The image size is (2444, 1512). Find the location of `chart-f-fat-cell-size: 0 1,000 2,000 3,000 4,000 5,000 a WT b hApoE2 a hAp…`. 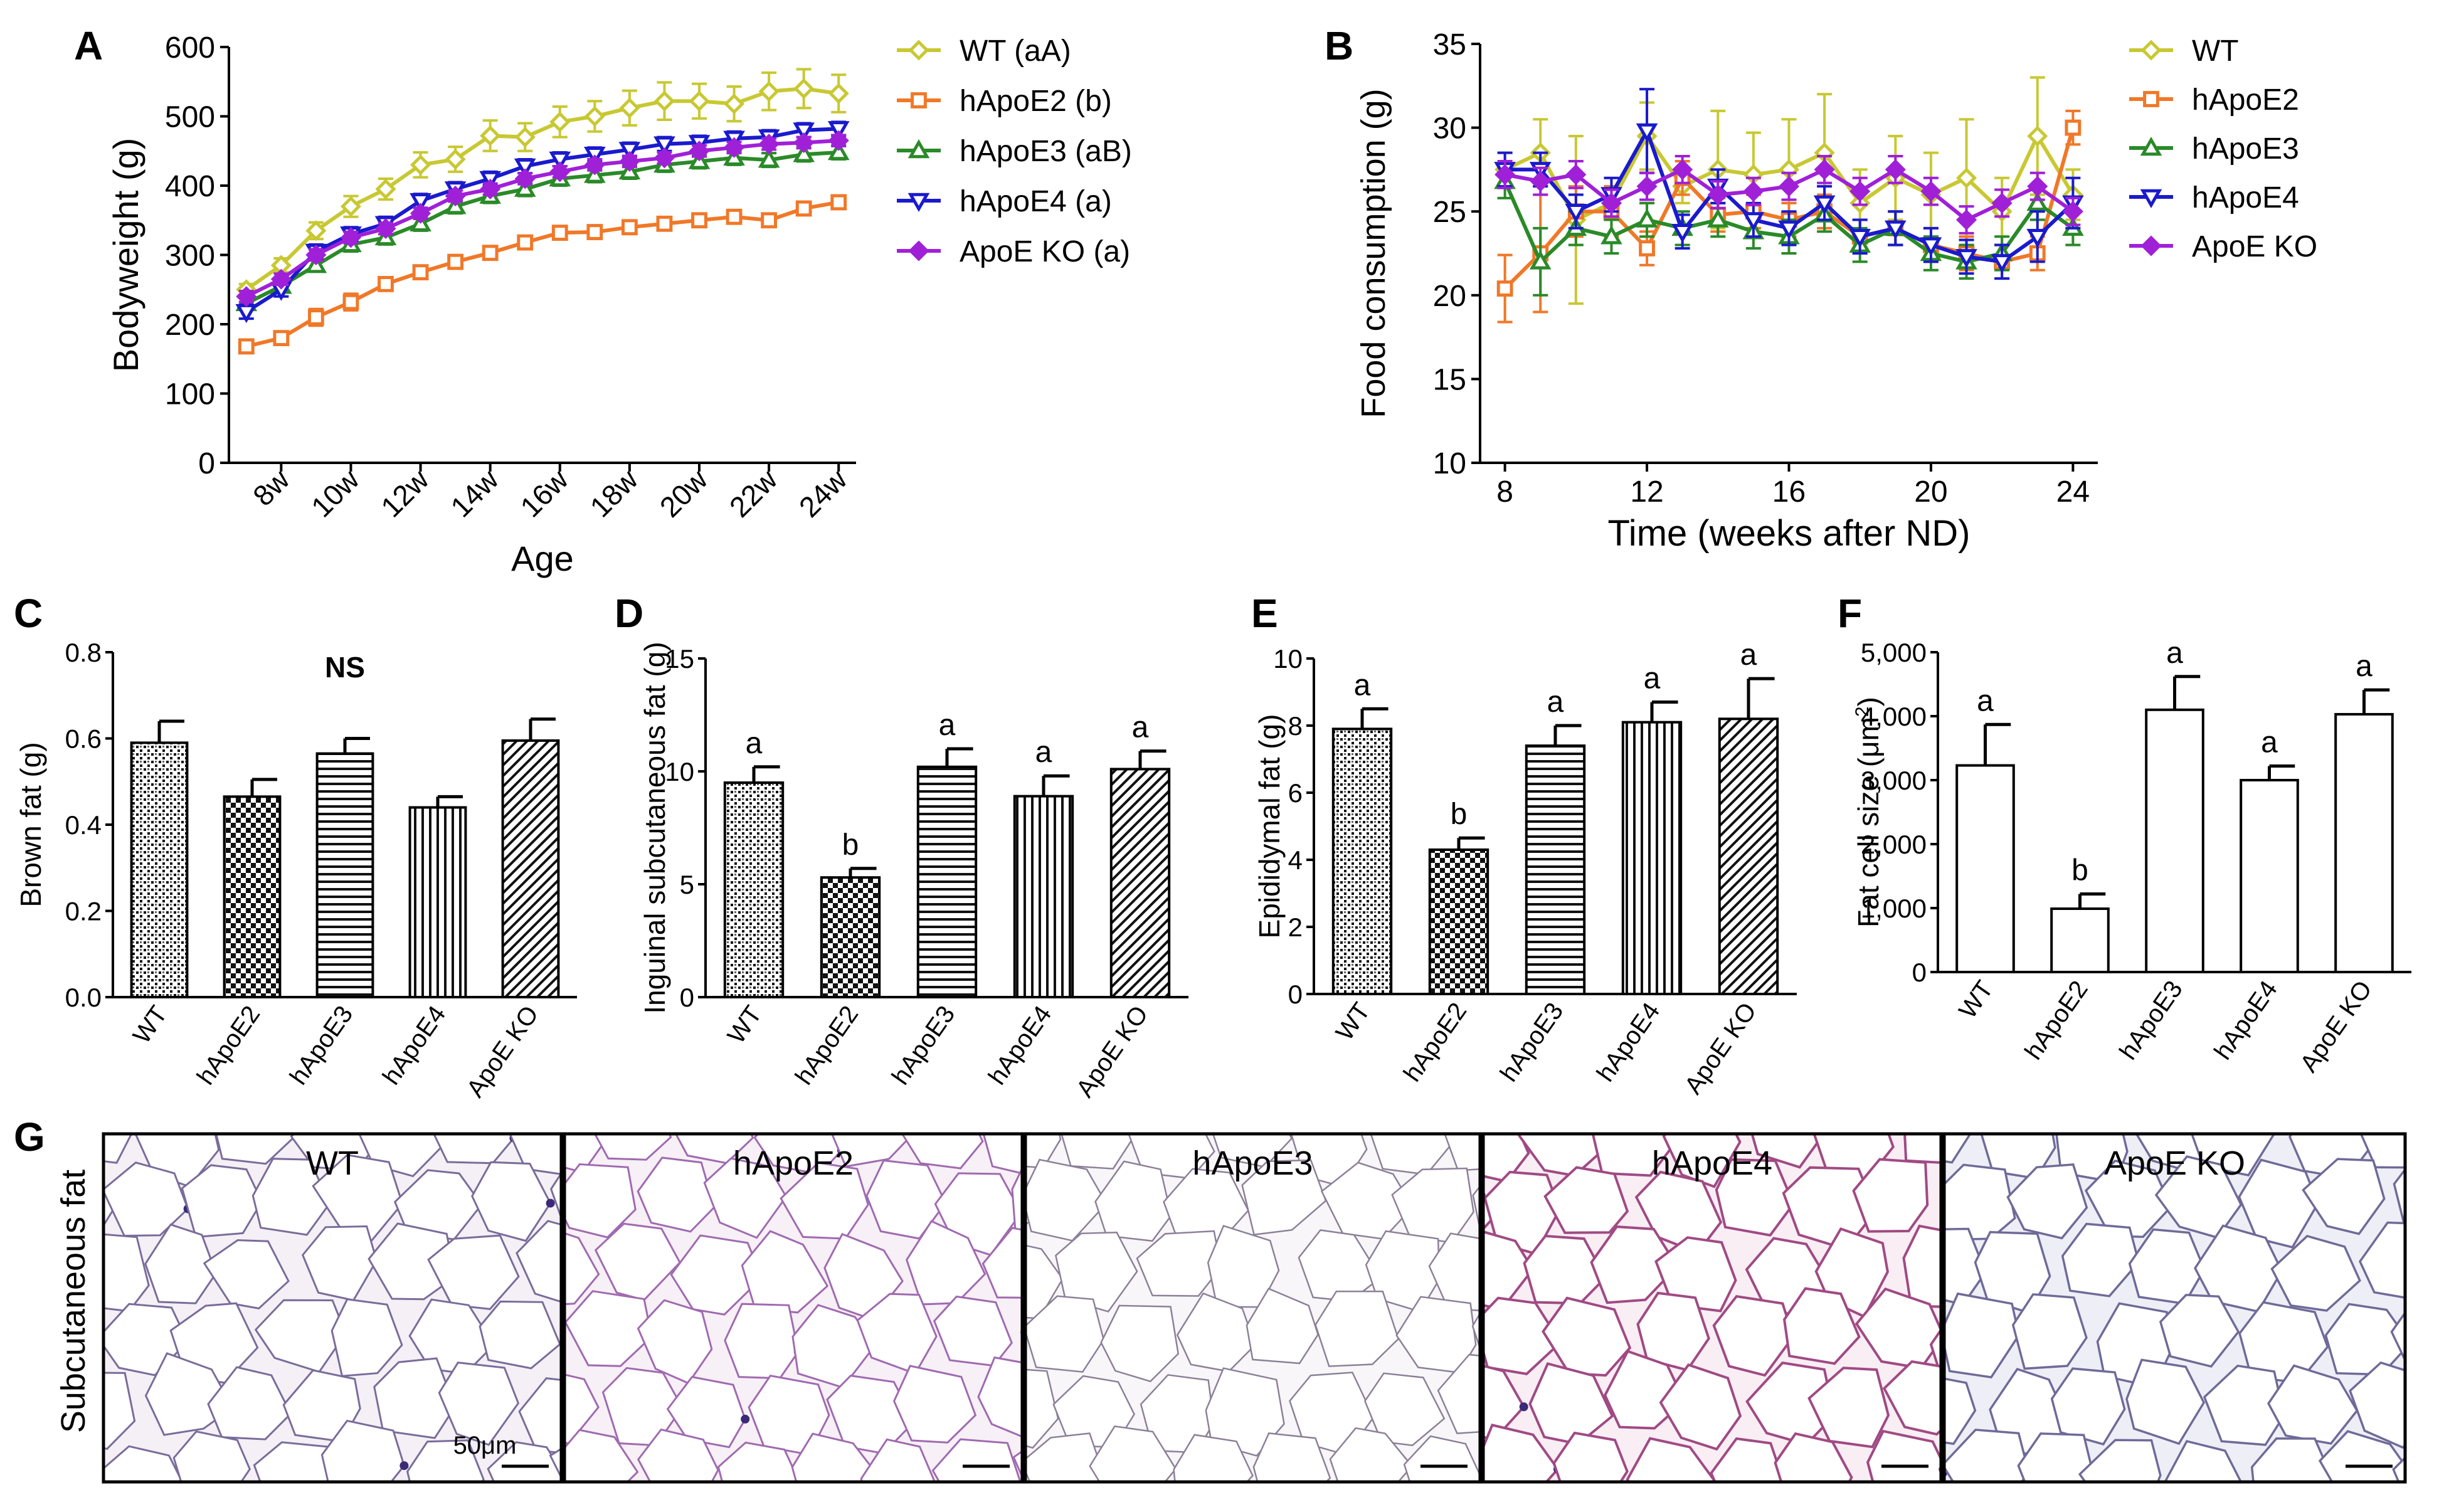

chart-f-fat-cell-size: 0 1,000 2,000 3,000 4,000 5,000 a WT b hApoE2 a hAp… is located at coordinates (2131, 857).